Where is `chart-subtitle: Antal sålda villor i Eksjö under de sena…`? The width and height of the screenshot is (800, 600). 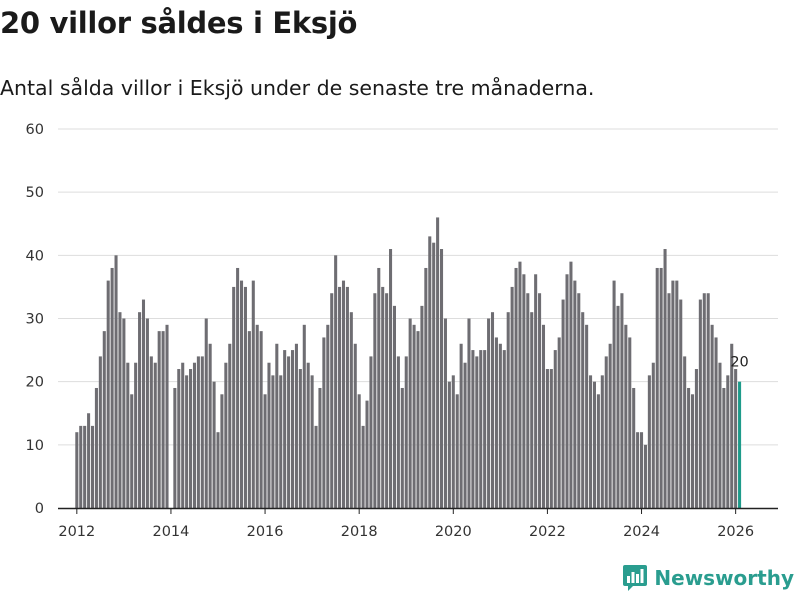
chart-subtitle: Antal sålda villor i Eksjö under de sena… is located at coordinates (297, 88).